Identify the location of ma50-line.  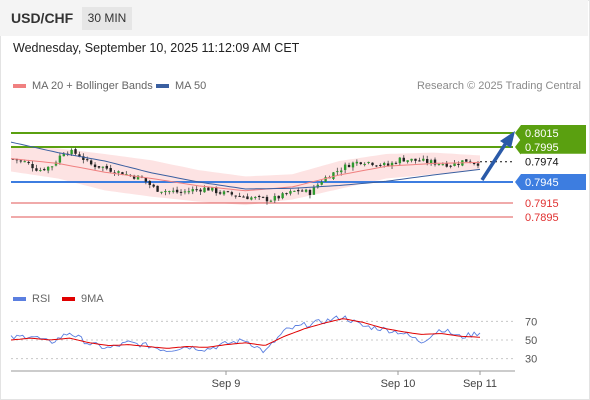
(245, 165).